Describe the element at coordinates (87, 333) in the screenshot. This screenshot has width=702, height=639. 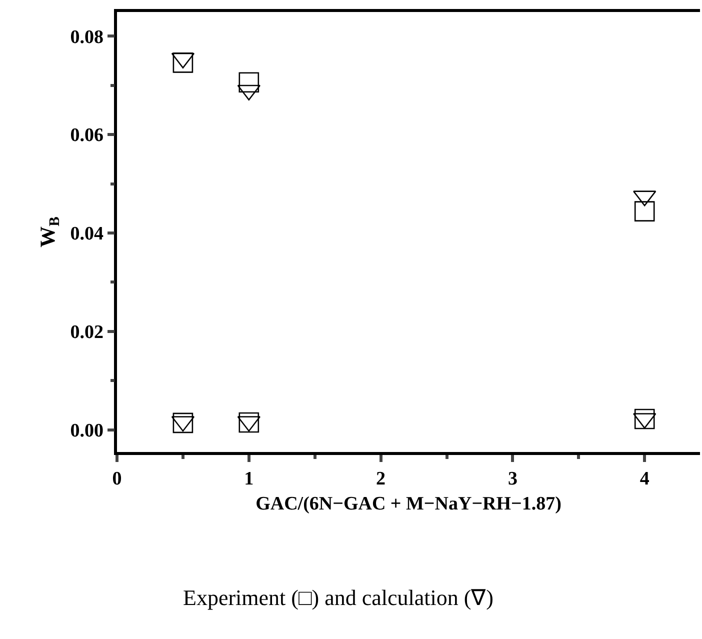
I see `y-tick-label: 0.02` at that location.